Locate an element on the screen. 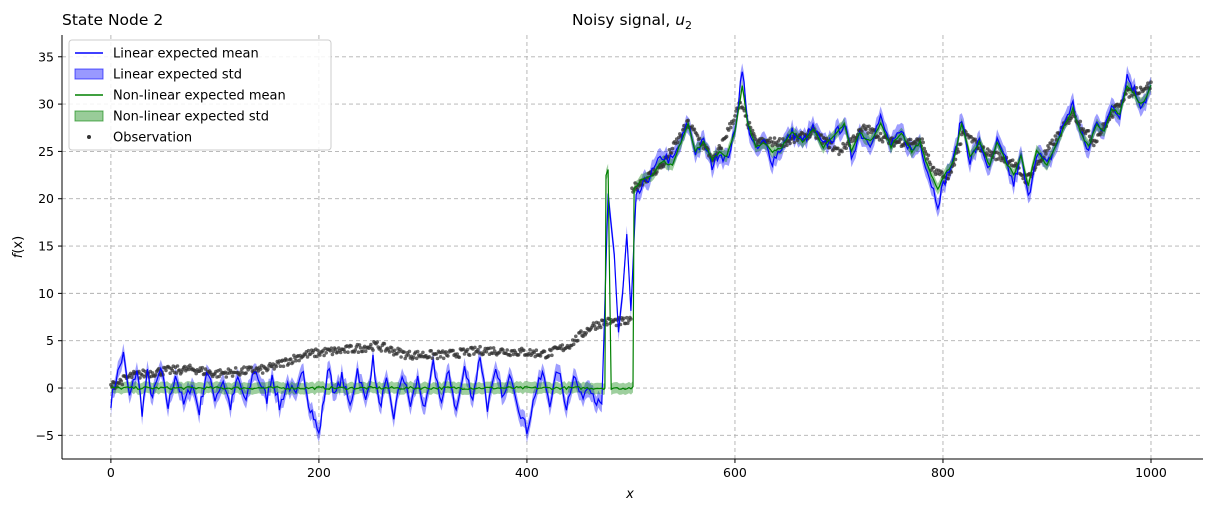  legend-band-marker is located at coordinates (89, 74).